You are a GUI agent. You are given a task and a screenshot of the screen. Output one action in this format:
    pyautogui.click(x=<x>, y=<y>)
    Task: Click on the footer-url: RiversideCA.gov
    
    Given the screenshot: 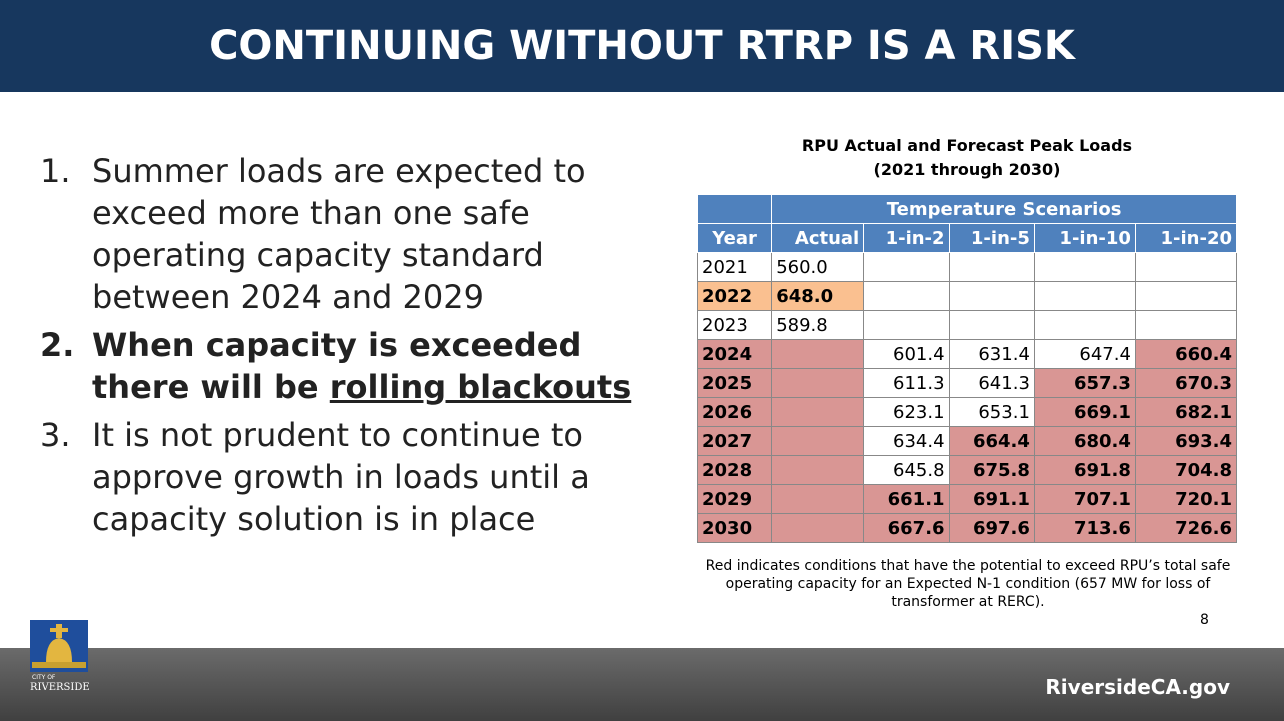 What is the action you would take?
    pyautogui.click(x=1137, y=687)
    